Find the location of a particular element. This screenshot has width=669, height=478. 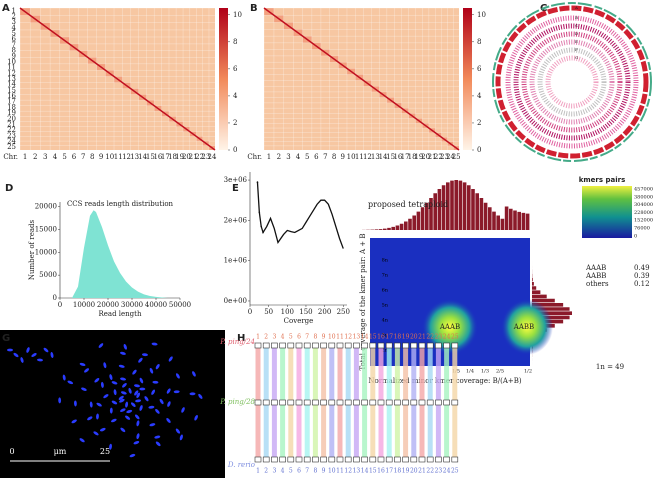

panel-label: H is located at coordinates (241, 338).